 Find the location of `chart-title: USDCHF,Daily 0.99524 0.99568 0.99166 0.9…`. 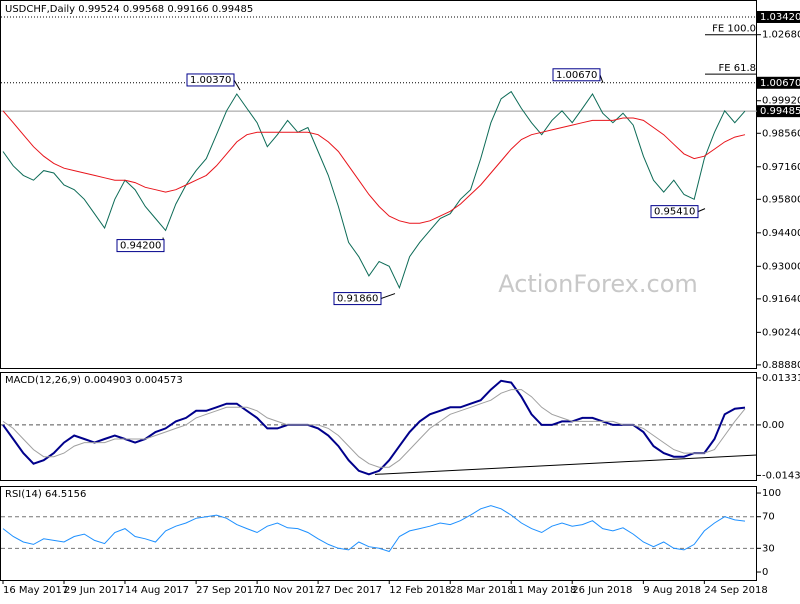

chart-title: USDCHF,Daily 0.99524 0.99568 0.99166 0.9… is located at coordinates (129, 9).